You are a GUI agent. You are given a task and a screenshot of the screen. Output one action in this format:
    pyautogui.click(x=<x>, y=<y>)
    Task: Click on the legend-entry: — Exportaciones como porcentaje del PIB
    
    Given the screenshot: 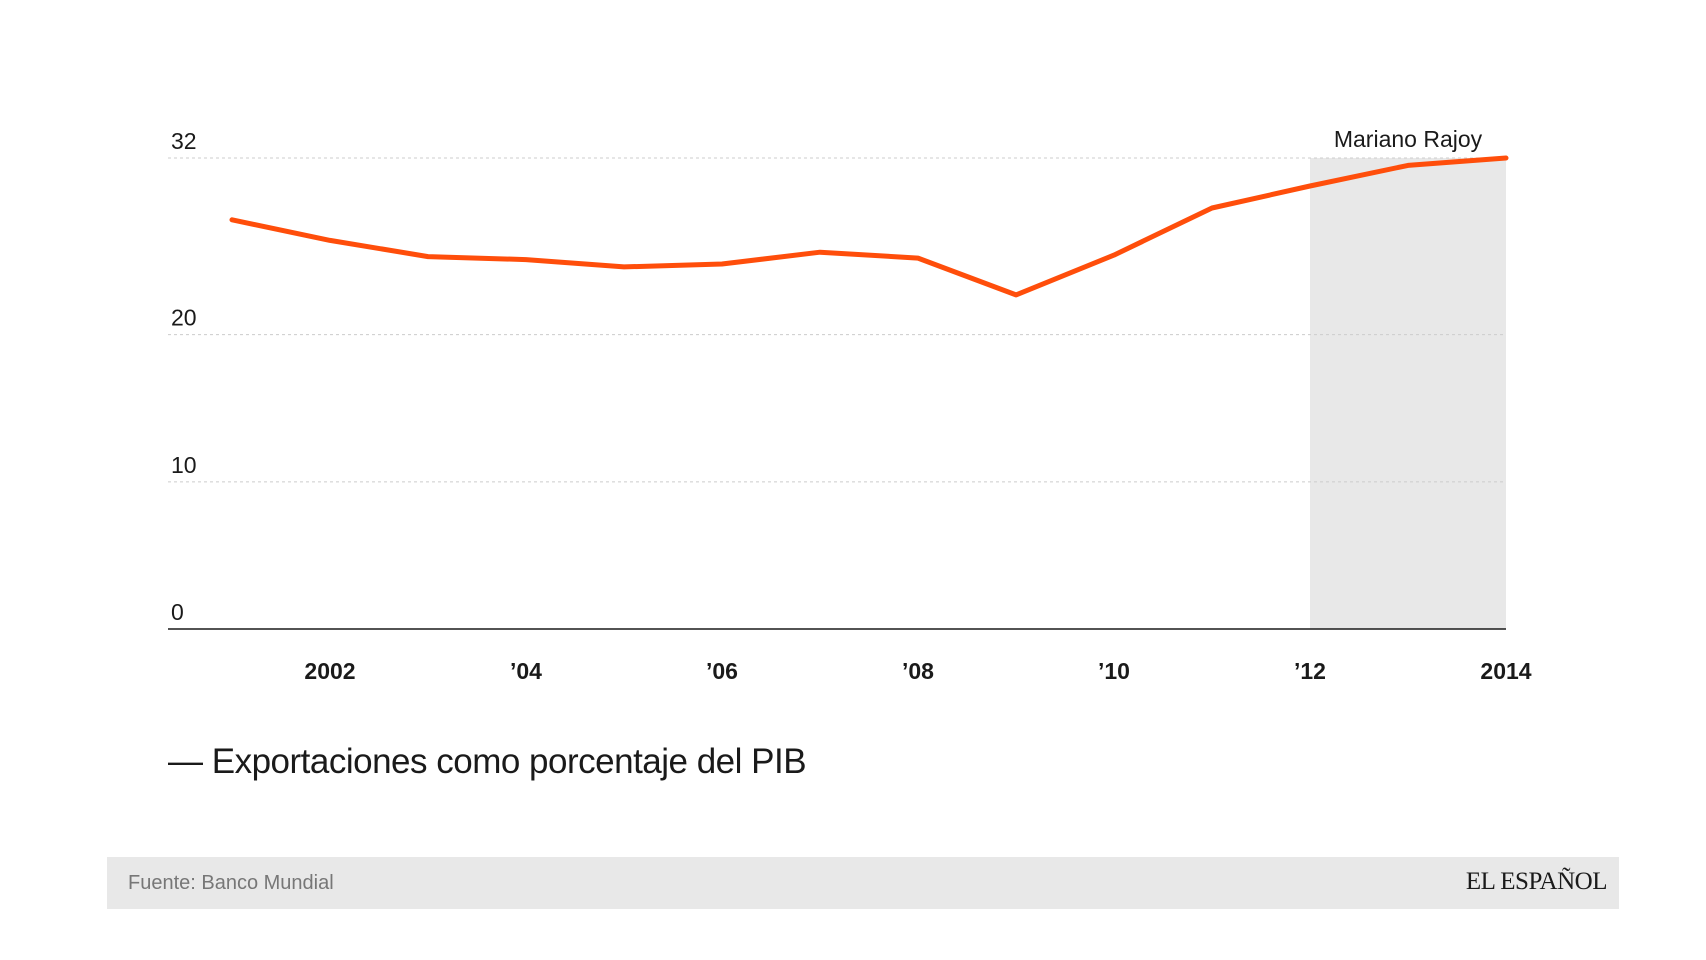 What is the action you would take?
    pyautogui.click(x=487, y=761)
    